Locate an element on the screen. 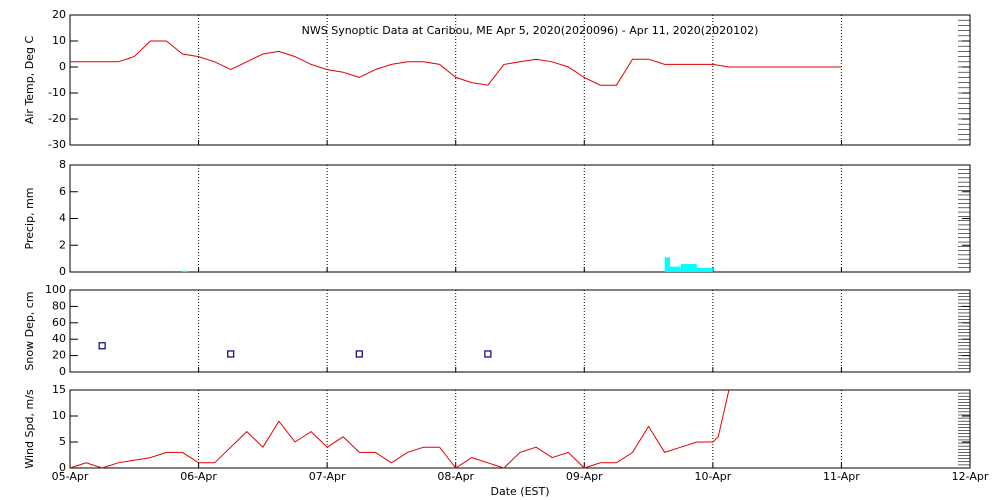 This screenshot has height=500, width=1000. y-axis-label: Wind Spd, m/s is located at coordinates (29, 429).